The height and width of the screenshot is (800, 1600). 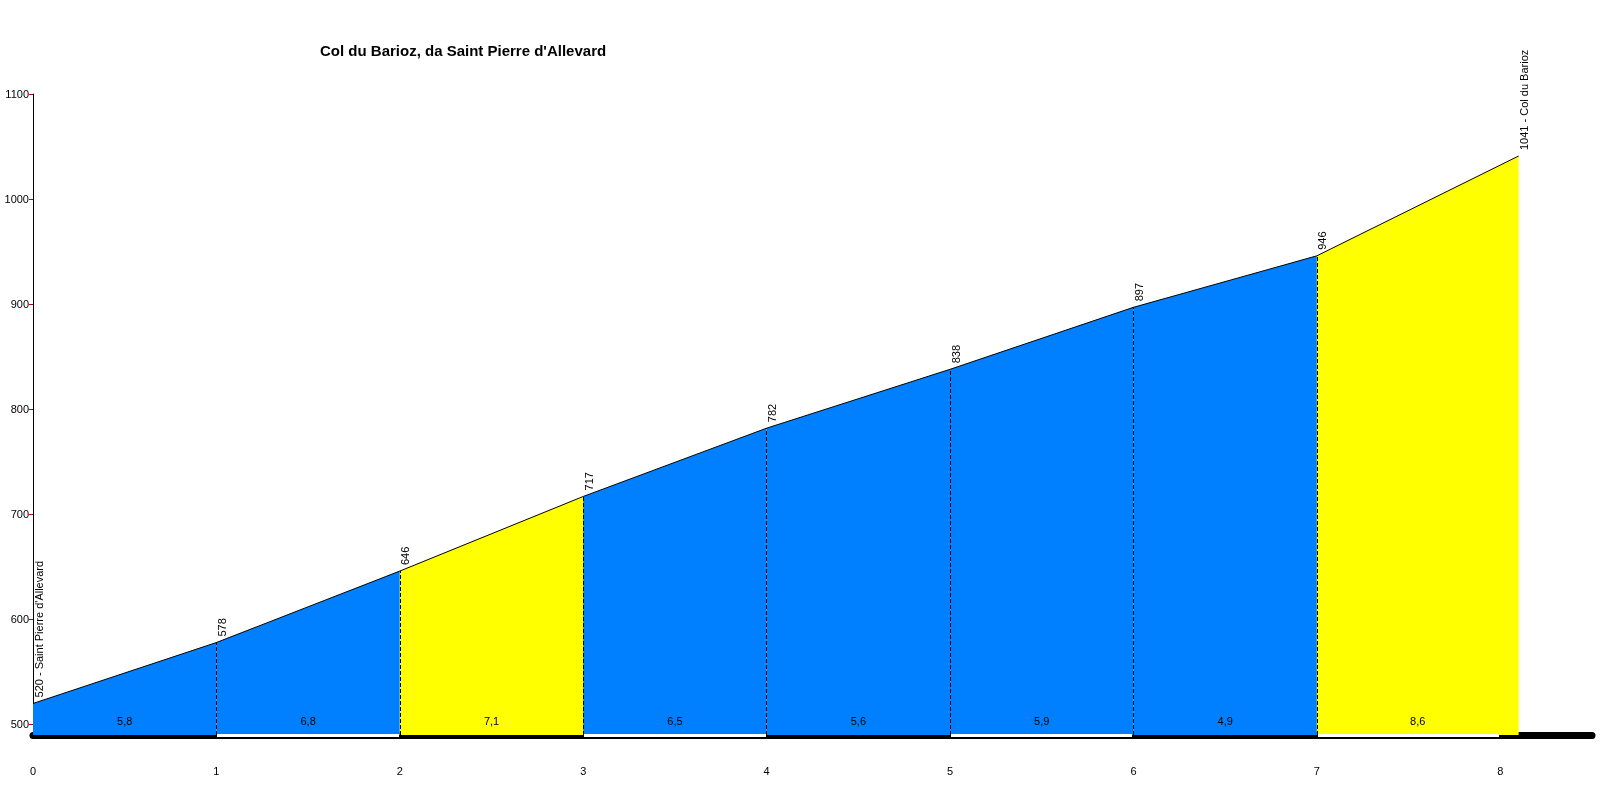 What do you see at coordinates (33, 770) in the screenshot?
I see `x-tick-label: 0` at bounding box center [33, 770].